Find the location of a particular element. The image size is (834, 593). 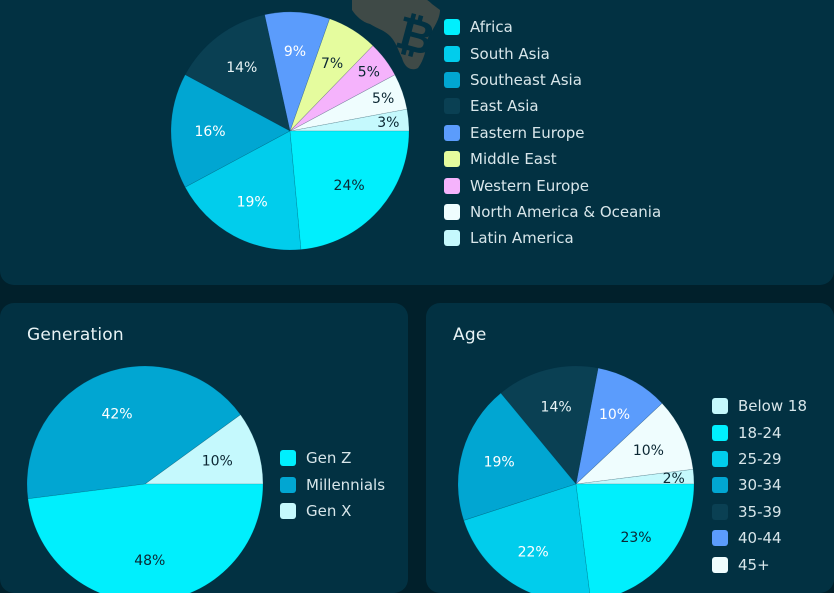

legend-label: North America & Oceania is located at coordinates (566, 211).